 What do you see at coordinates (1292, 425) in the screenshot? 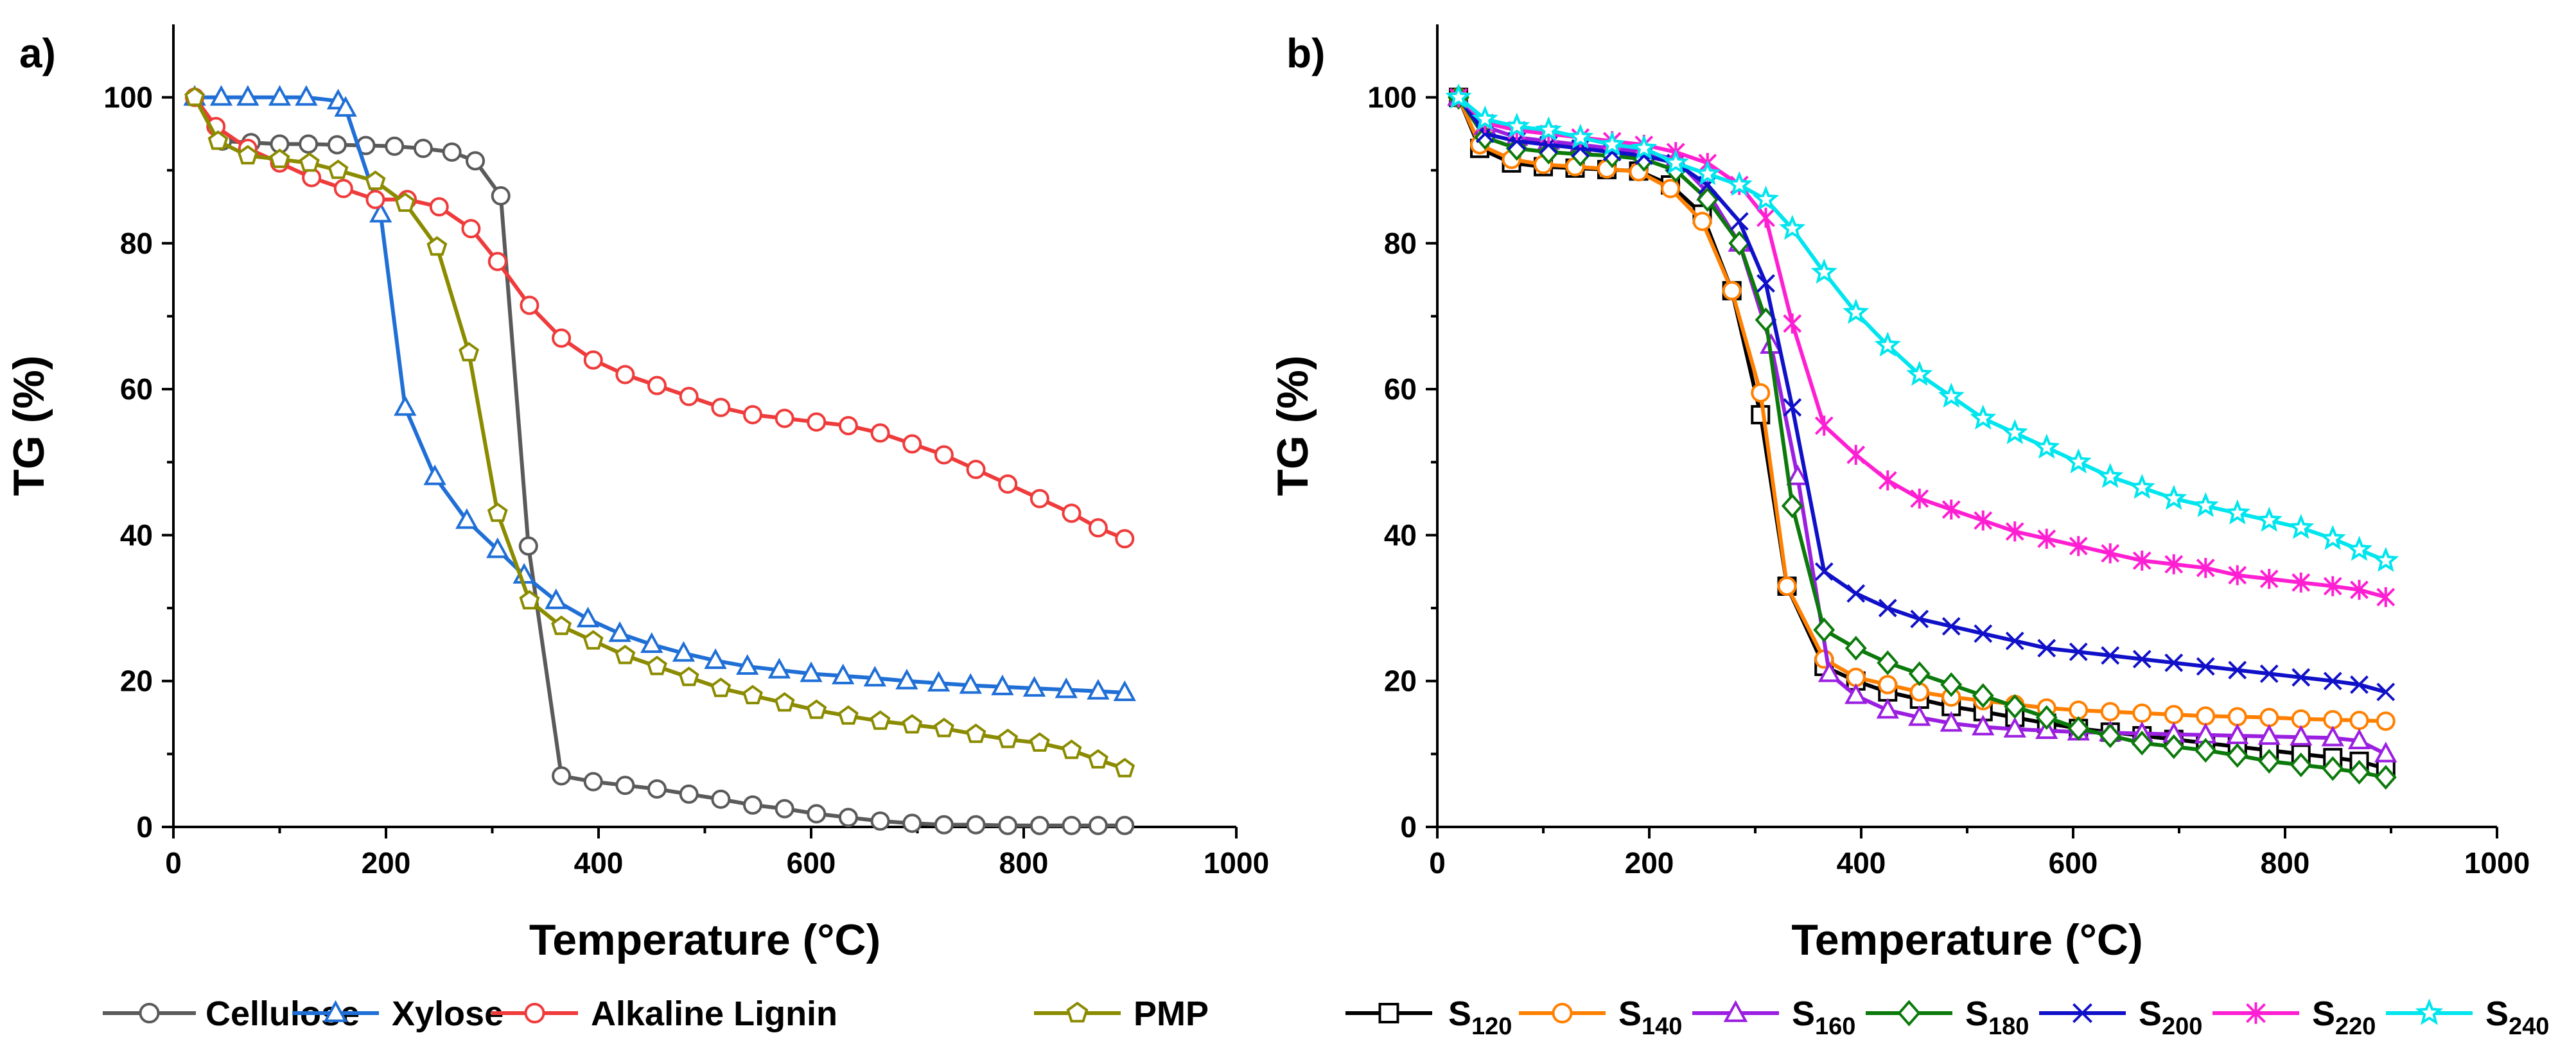
I see `y-axis-title: TG (%)` at bounding box center [1292, 425].